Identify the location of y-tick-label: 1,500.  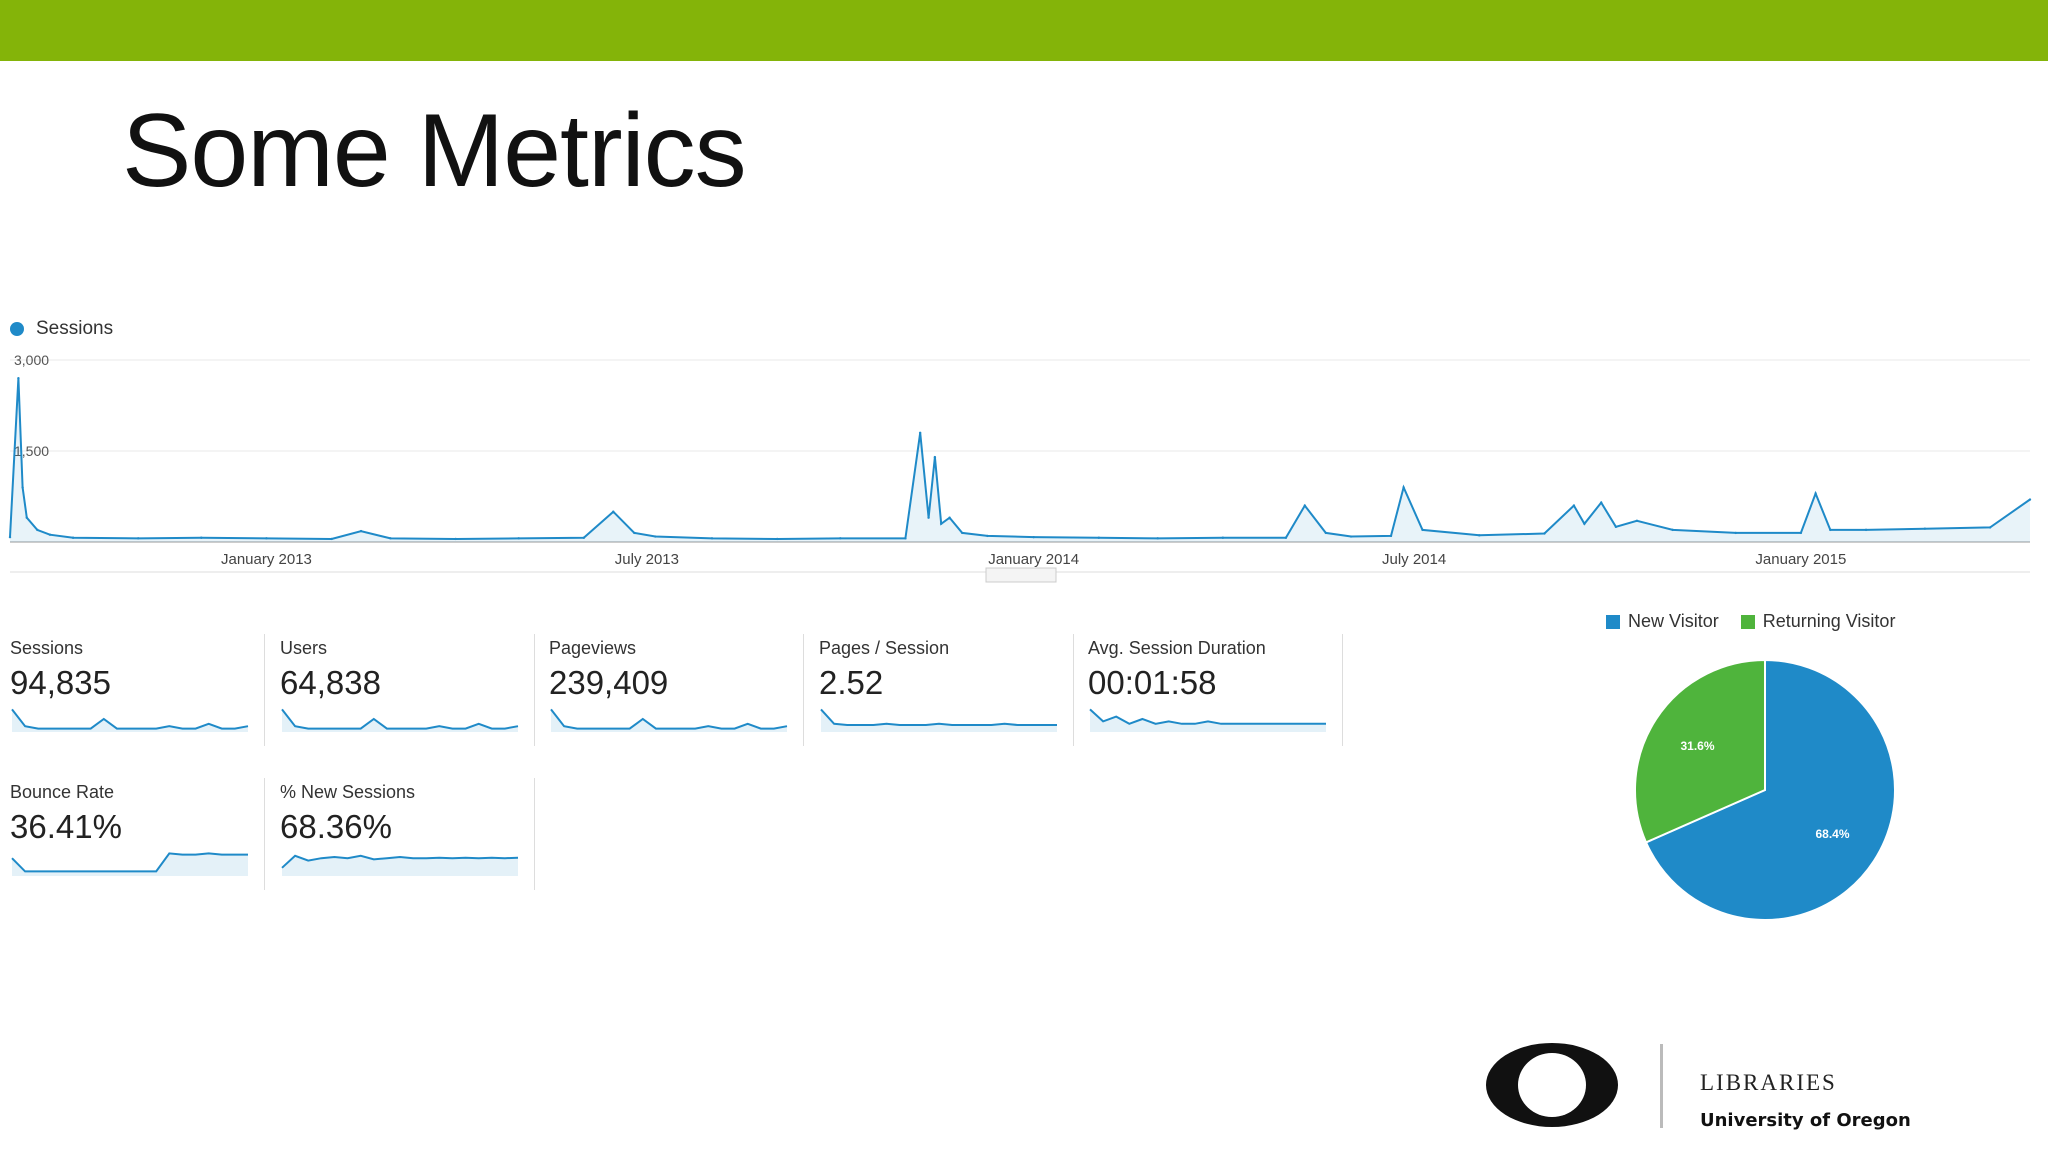
(31, 451).